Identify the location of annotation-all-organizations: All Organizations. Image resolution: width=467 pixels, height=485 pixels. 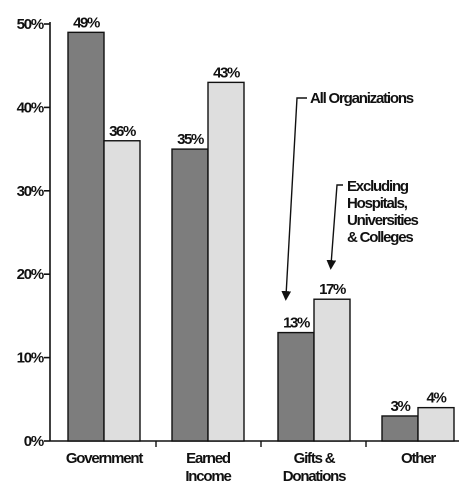
(362, 98).